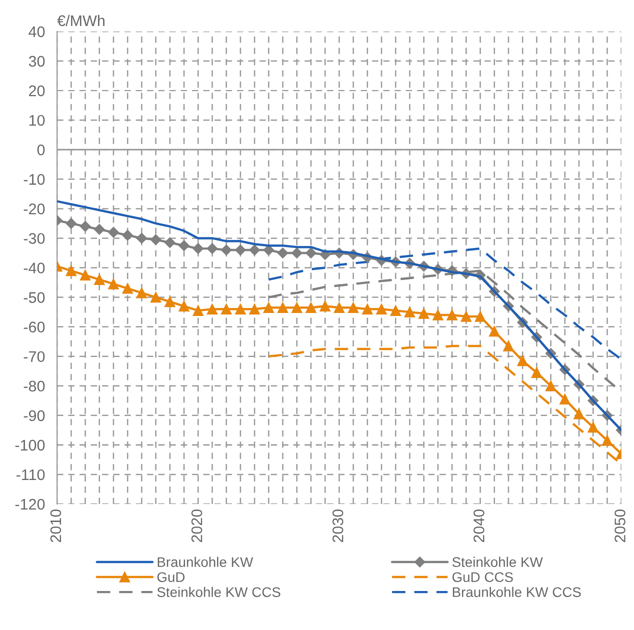 The image size is (634, 630). Describe the element at coordinates (338, 525) in the screenshot. I see `x-tick-label: 2030` at that location.